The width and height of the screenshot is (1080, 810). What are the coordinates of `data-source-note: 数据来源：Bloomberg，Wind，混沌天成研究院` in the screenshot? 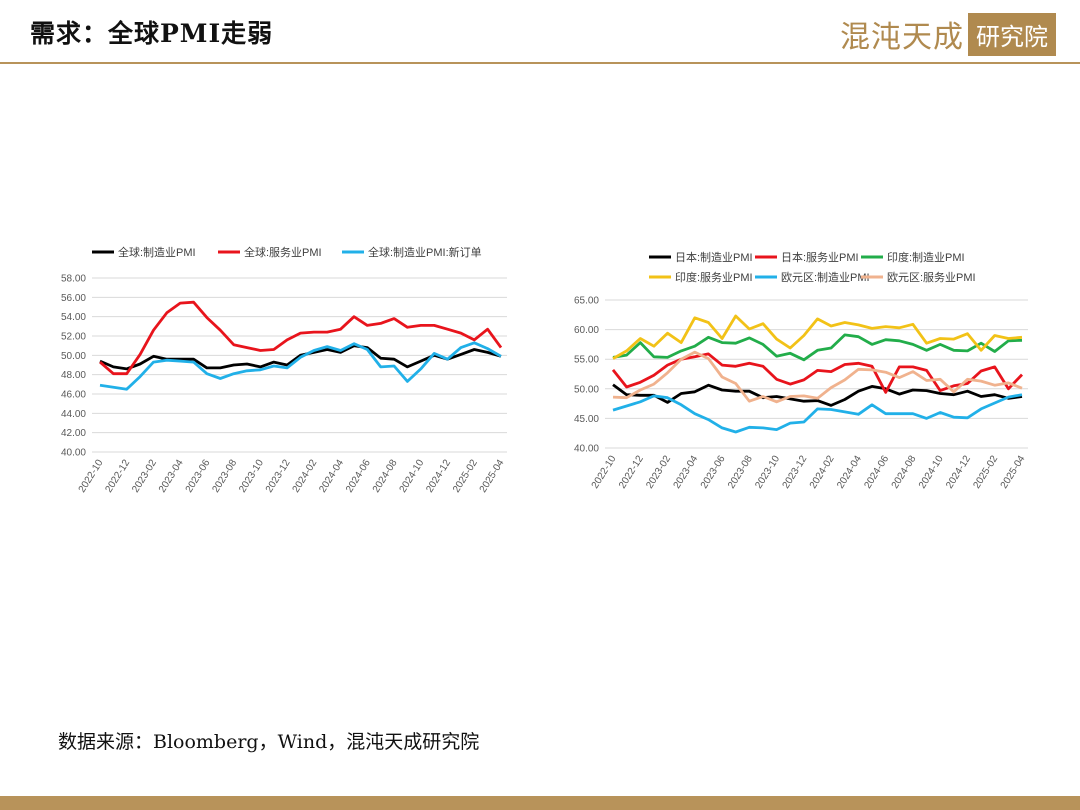 It's located at (269, 742).